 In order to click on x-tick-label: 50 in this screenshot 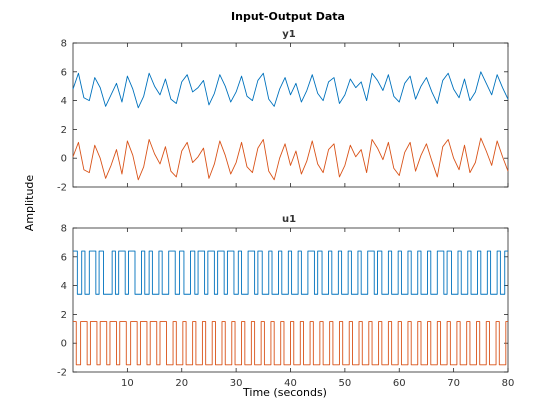, I will do `click(345, 383)`.